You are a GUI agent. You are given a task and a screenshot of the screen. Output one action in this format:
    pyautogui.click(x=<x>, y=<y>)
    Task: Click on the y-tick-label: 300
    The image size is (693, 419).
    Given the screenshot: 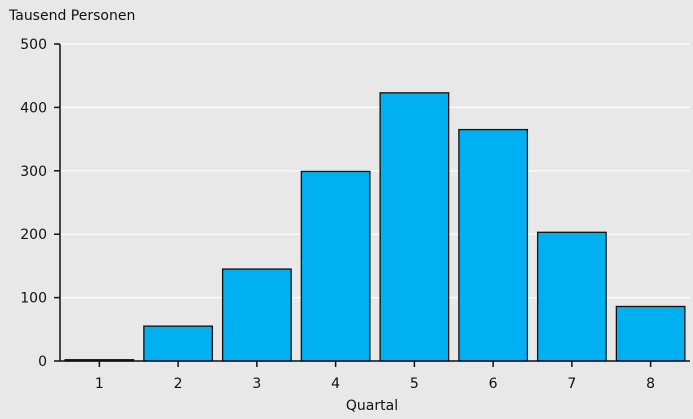 What is the action you would take?
    pyautogui.click(x=33, y=172)
    